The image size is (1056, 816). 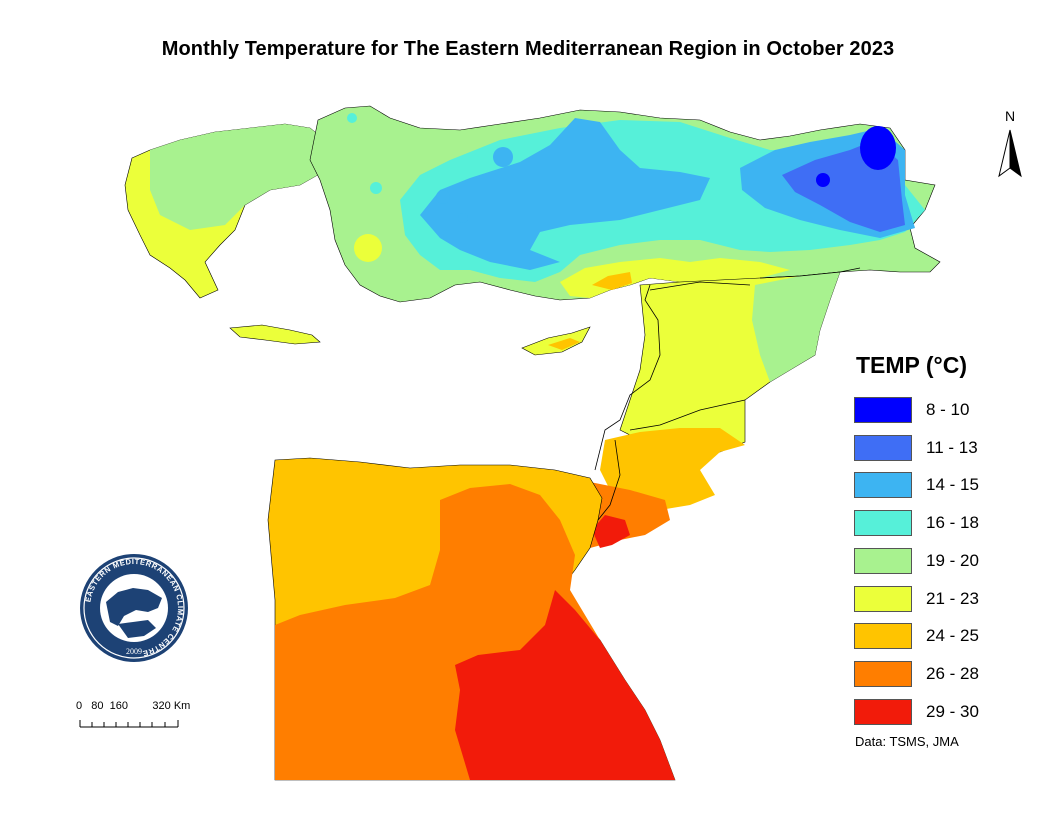 I want to click on legend-item: 21 - 23, so click(x=944, y=600).